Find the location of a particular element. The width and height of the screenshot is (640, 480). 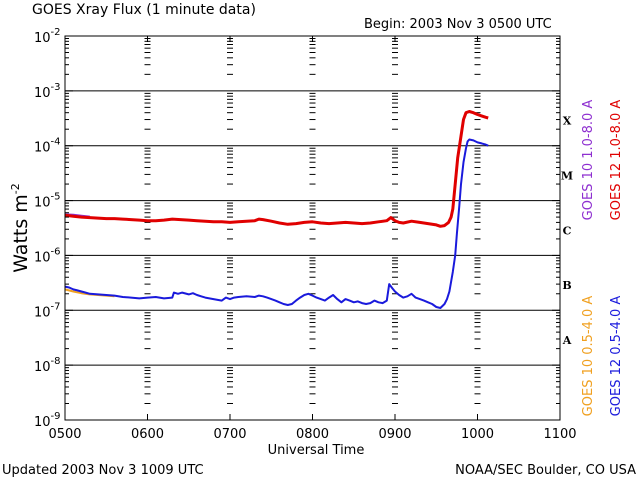

legend-entry: GOES 10 0.5-4.0 A is located at coordinates (588, 356).